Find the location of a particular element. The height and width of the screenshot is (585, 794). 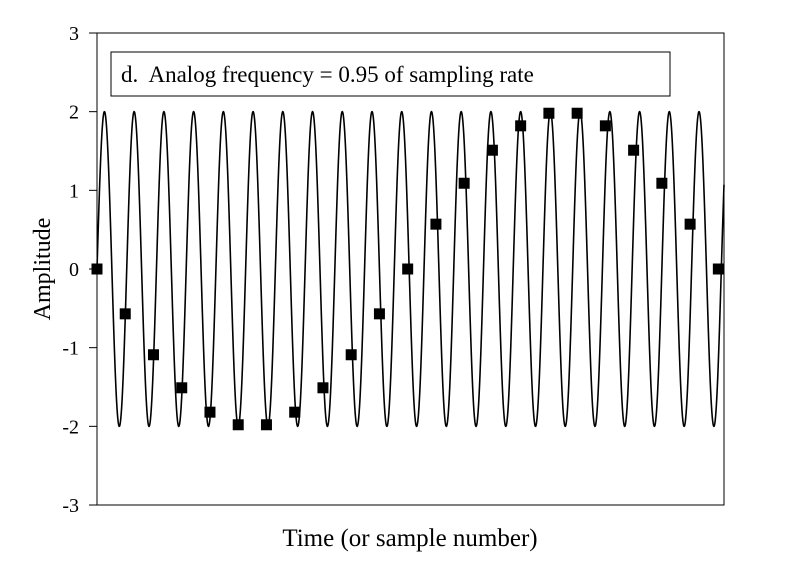

y-tick-label: 1 is located at coordinates (74, 191).